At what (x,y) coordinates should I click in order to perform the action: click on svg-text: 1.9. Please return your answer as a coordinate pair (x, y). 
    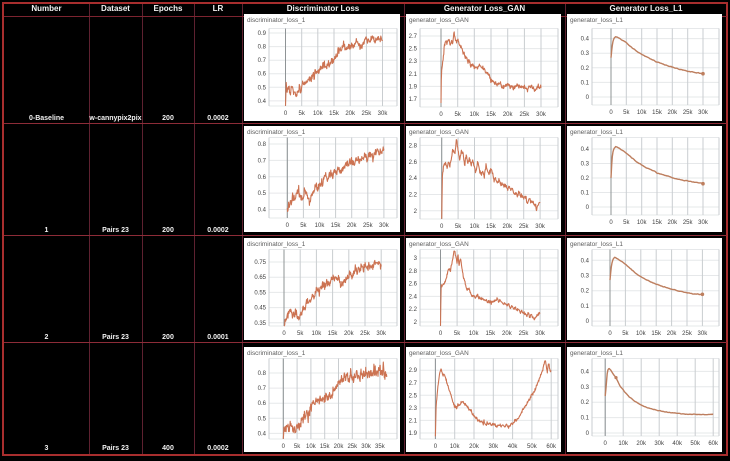
    Looking at the image, I should click on (413, 87).